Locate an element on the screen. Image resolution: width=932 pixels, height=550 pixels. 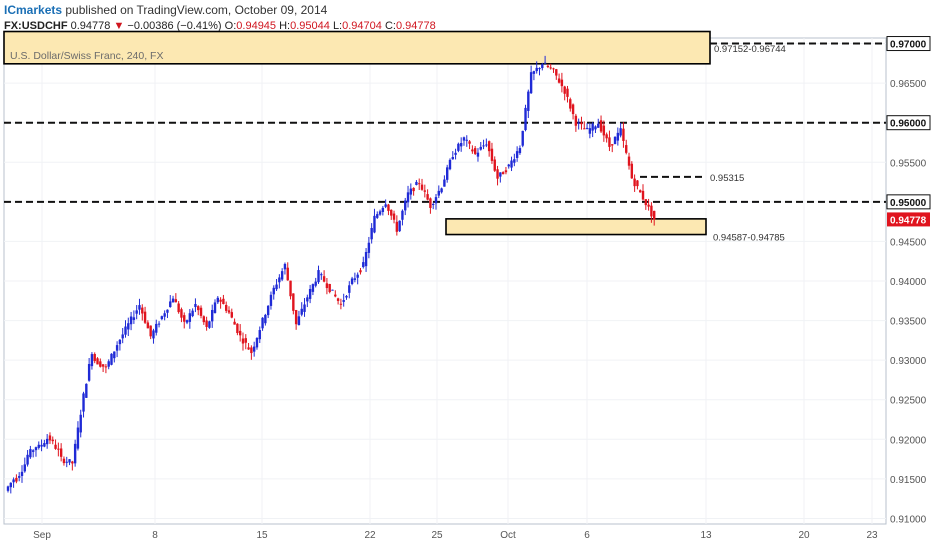
brand-name: ICmarkets is located at coordinates (33, 10).